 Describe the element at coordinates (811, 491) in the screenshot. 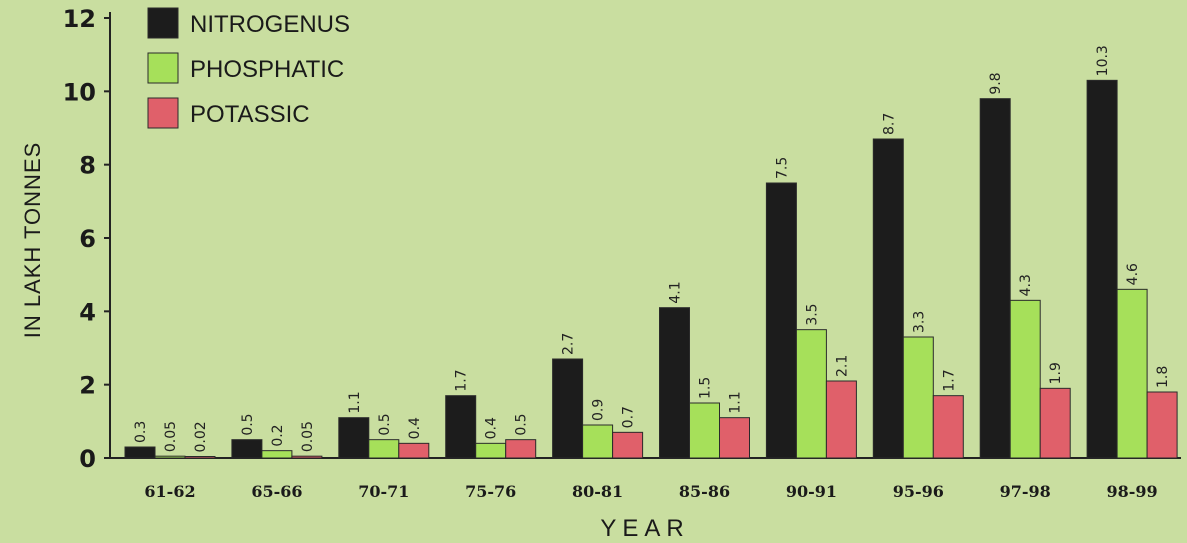

I see `x-tick-label: 90-91` at that location.